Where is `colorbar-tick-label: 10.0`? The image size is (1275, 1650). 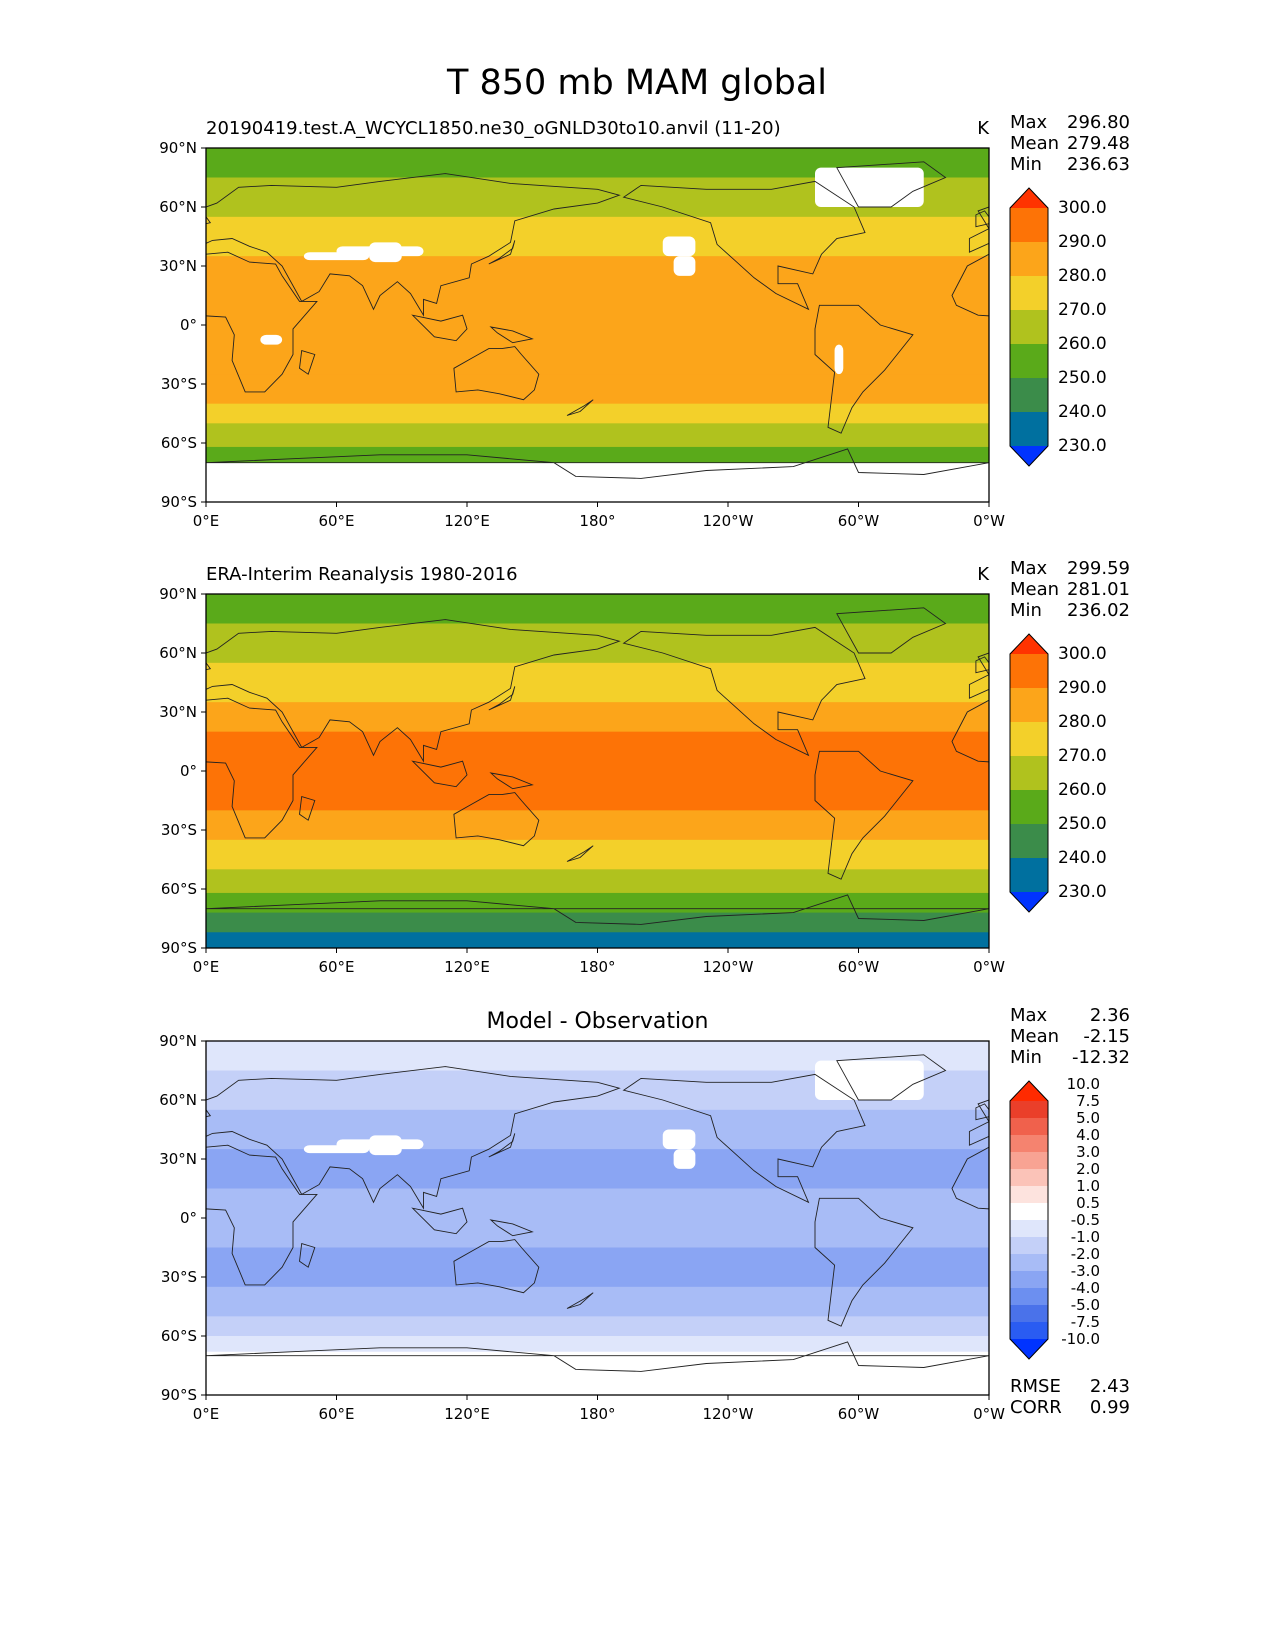
colorbar-tick-label: 10.0 is located at coordinates (1083, 1084).